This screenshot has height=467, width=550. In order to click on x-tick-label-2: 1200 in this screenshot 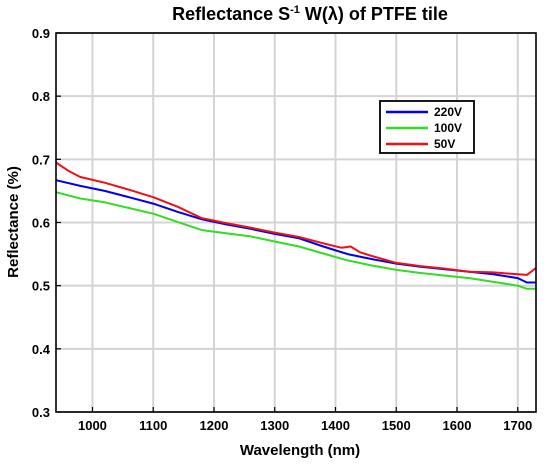, I will do `click(214, 425)`.